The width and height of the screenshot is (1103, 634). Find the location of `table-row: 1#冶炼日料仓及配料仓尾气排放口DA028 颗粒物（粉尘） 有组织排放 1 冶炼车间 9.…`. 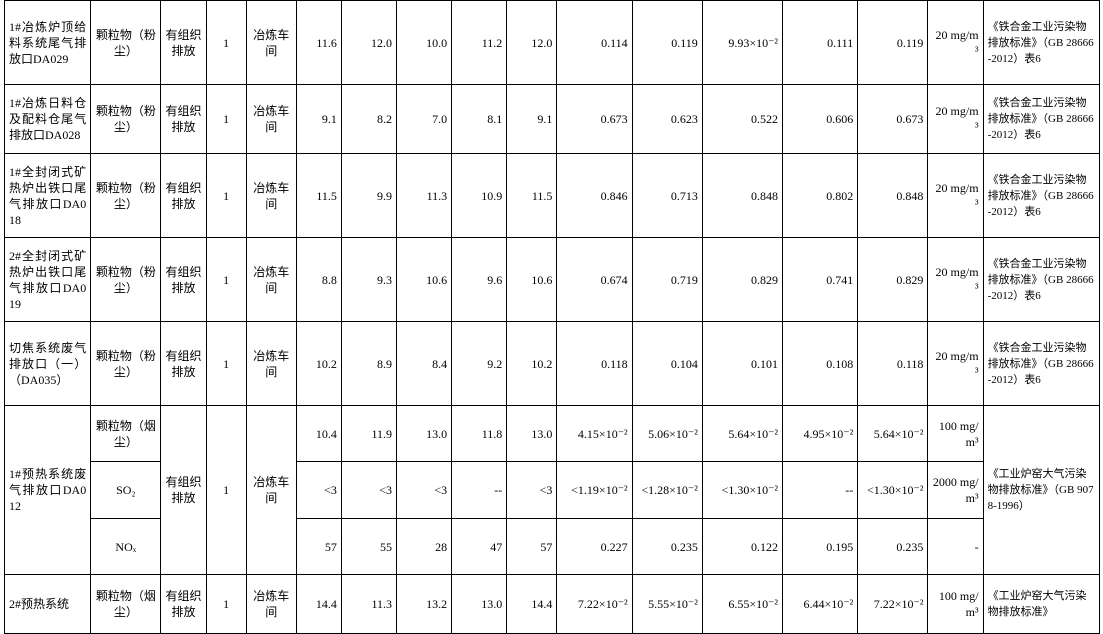

table-row: 1#冶炼日料仓及配料仓尾气排放口DA028 颗粒物（粉尘） 有组织排放 1 冶炼车间 9.… is located at coordinates (552, 119).